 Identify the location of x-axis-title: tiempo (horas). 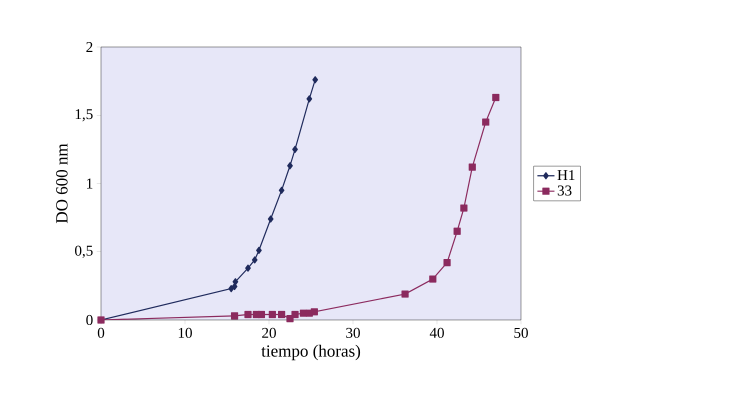
(310, 352).